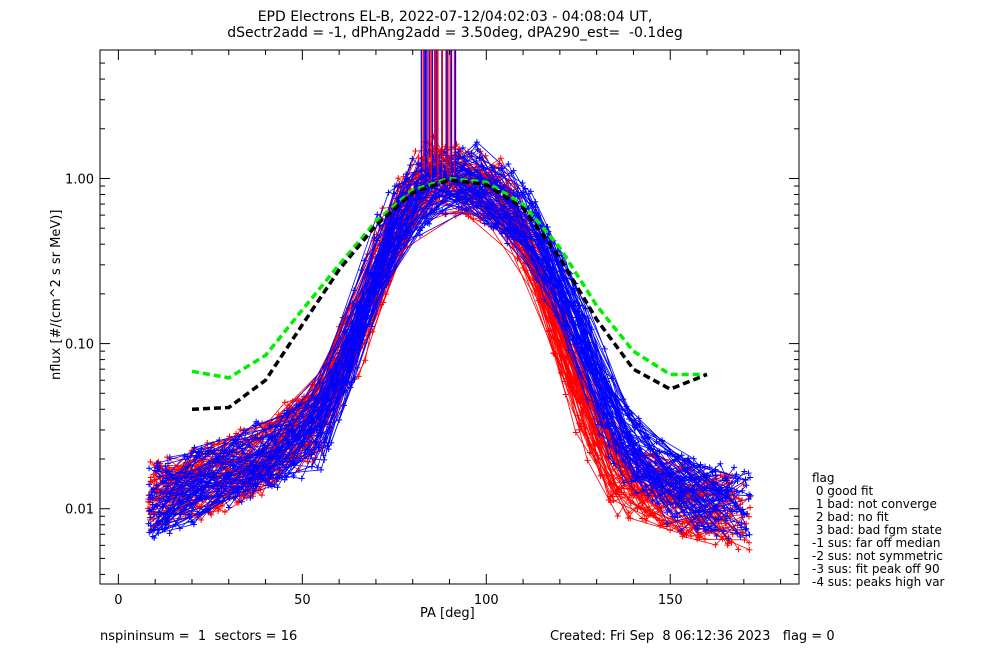 The width and height of the screenshot is (1000, 650). What do you see at coordinates (79, 179) in the screenshot?
I see `y-tick-label: 1.00` at bounding box center [79, 179].